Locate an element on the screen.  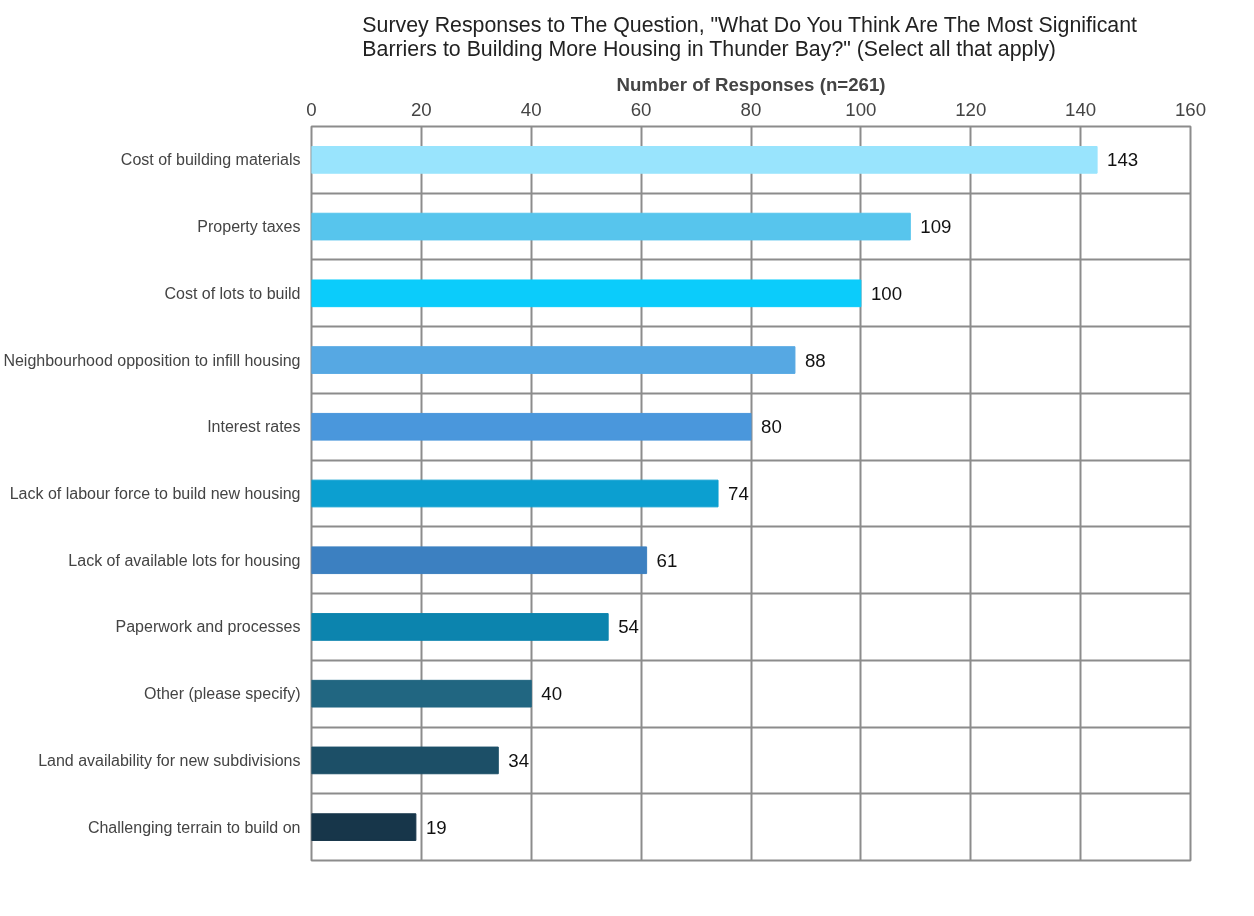
x-tick-label: 100 is located at coordinates (861, 109).